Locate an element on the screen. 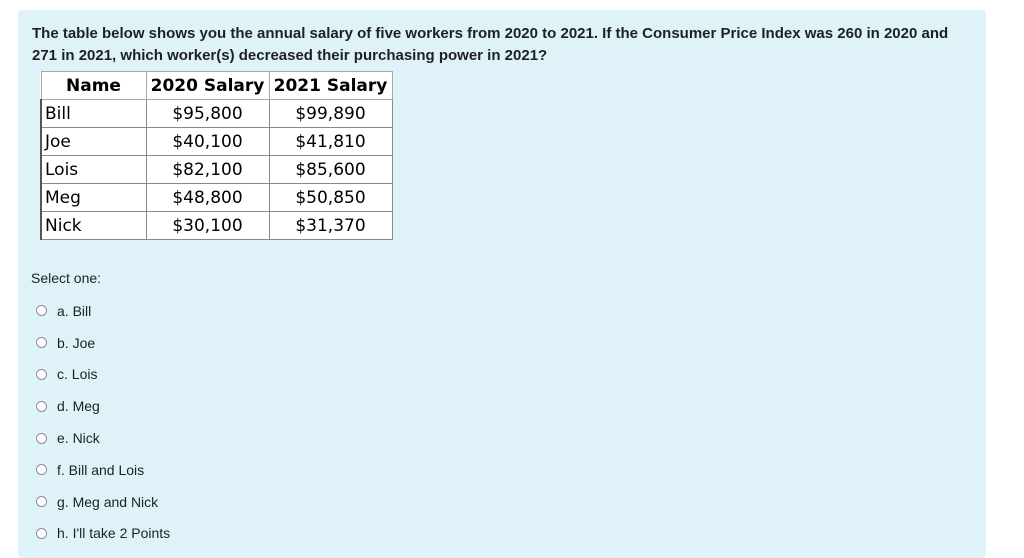  column-header-2021-salary: 2021 Salary is located at coordinates (330, 85).